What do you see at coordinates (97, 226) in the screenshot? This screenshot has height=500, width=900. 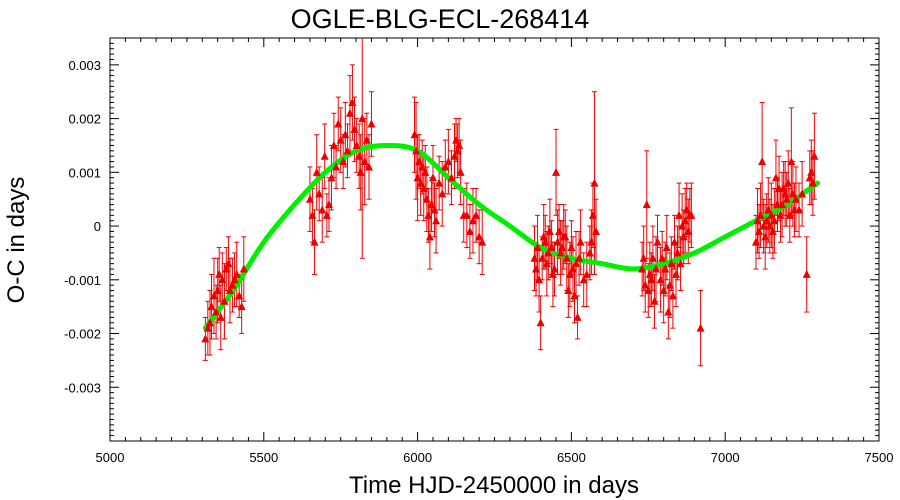 I see `y-tick-label: 0` at bounding box center [97, 226].